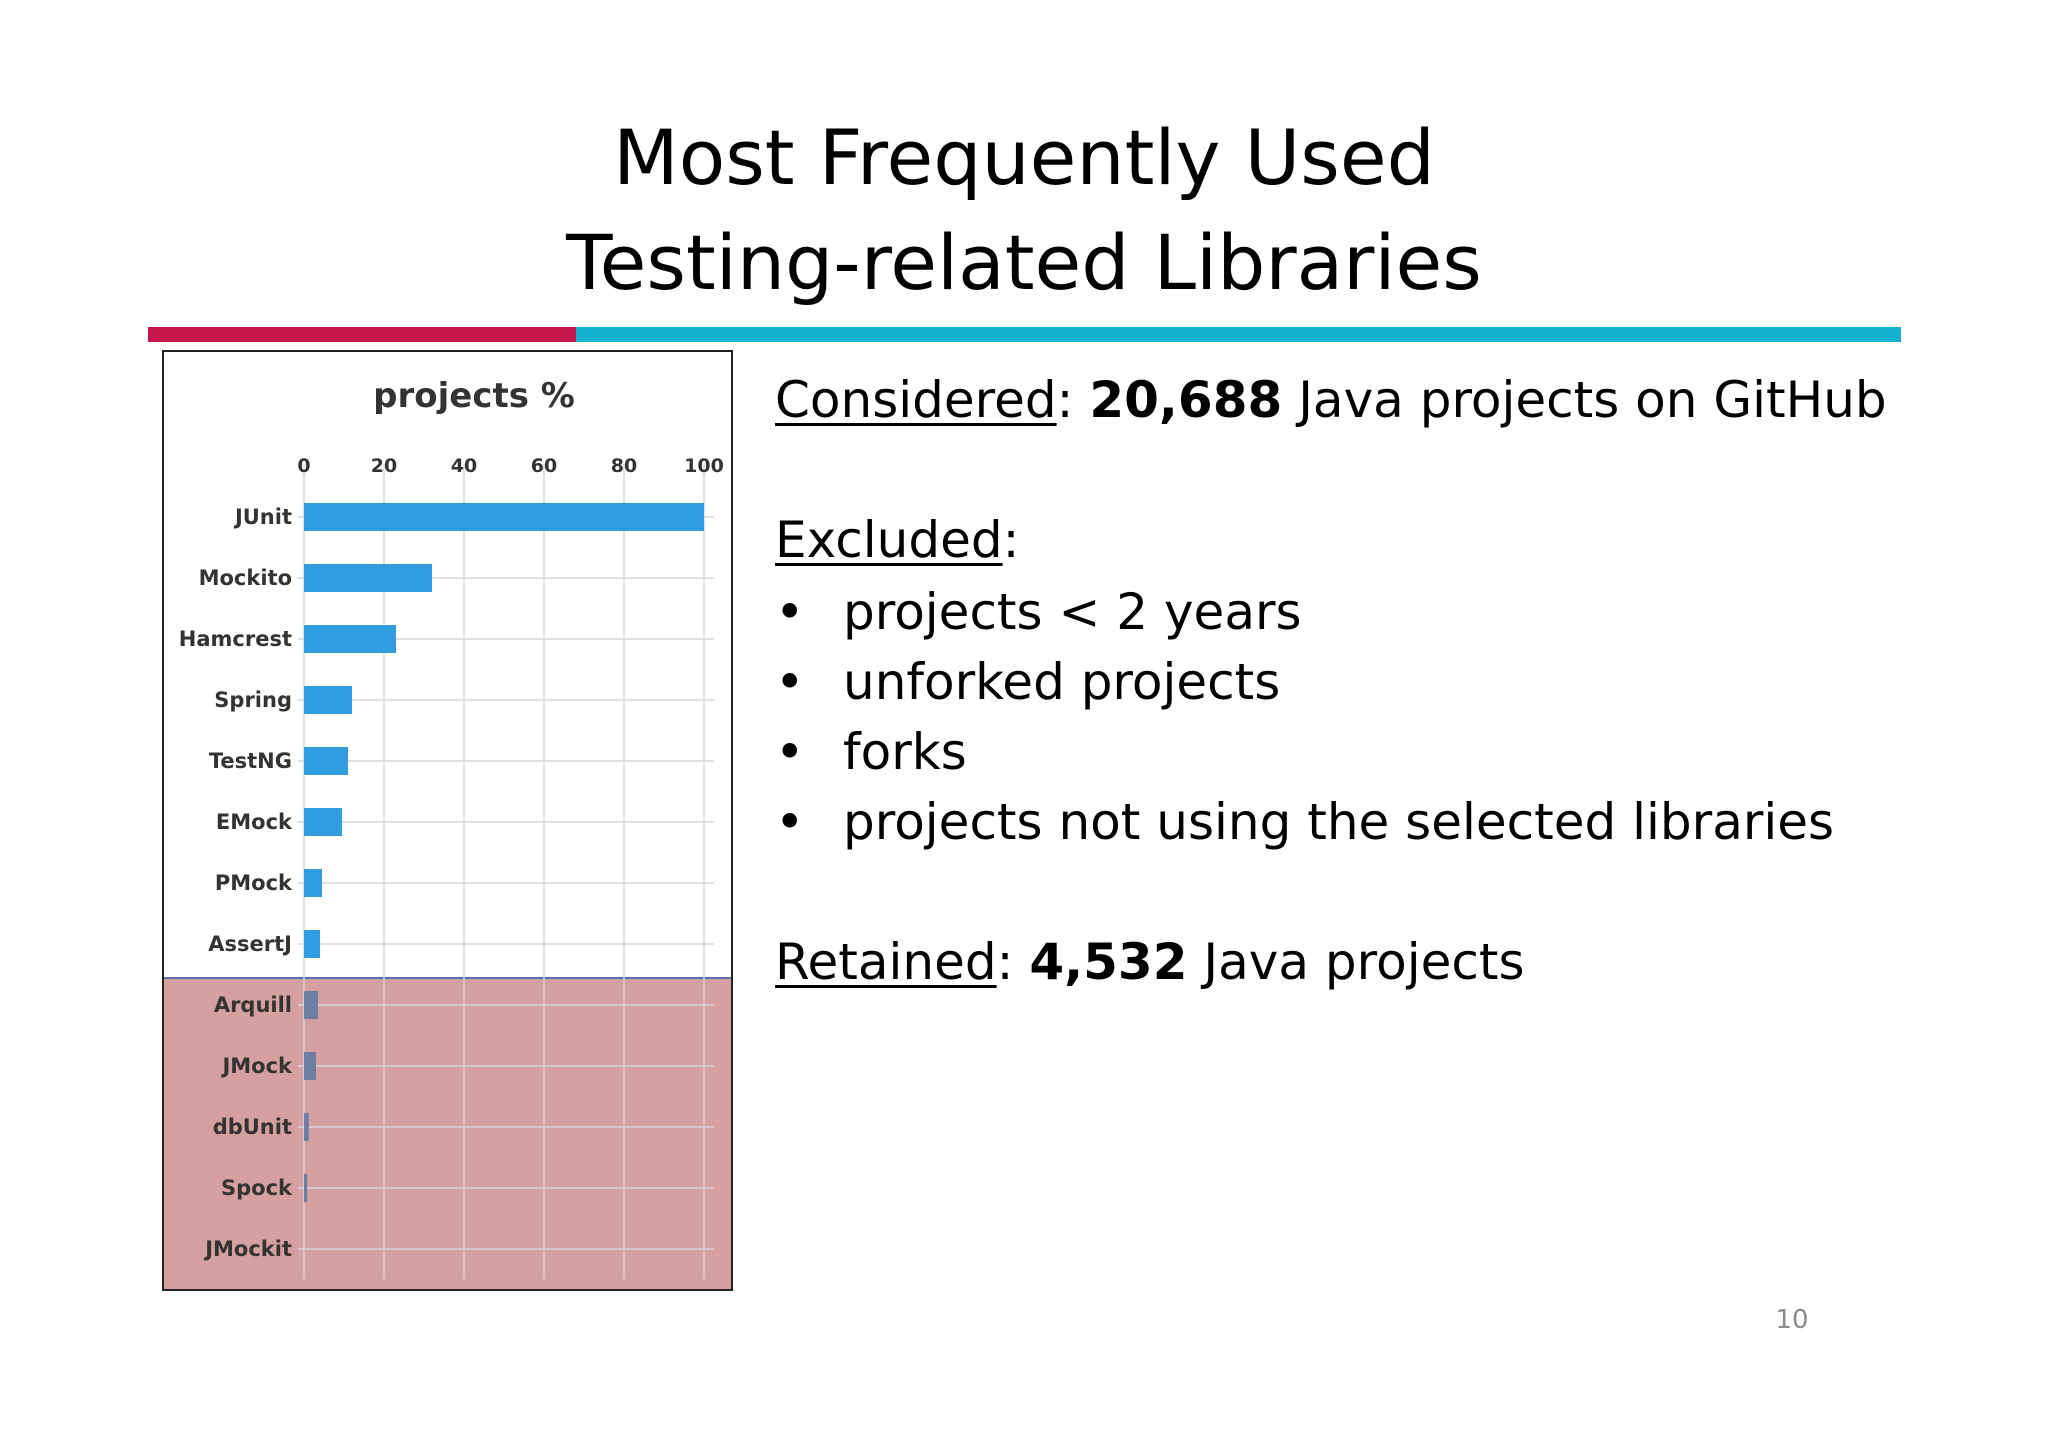 Image resolution: width=2048 pixels, height=1447 pixels. What do you see at coordinates (1238, 334) in the screenshot?
I see `title-rule-right` at bounding box center [1238, 334].